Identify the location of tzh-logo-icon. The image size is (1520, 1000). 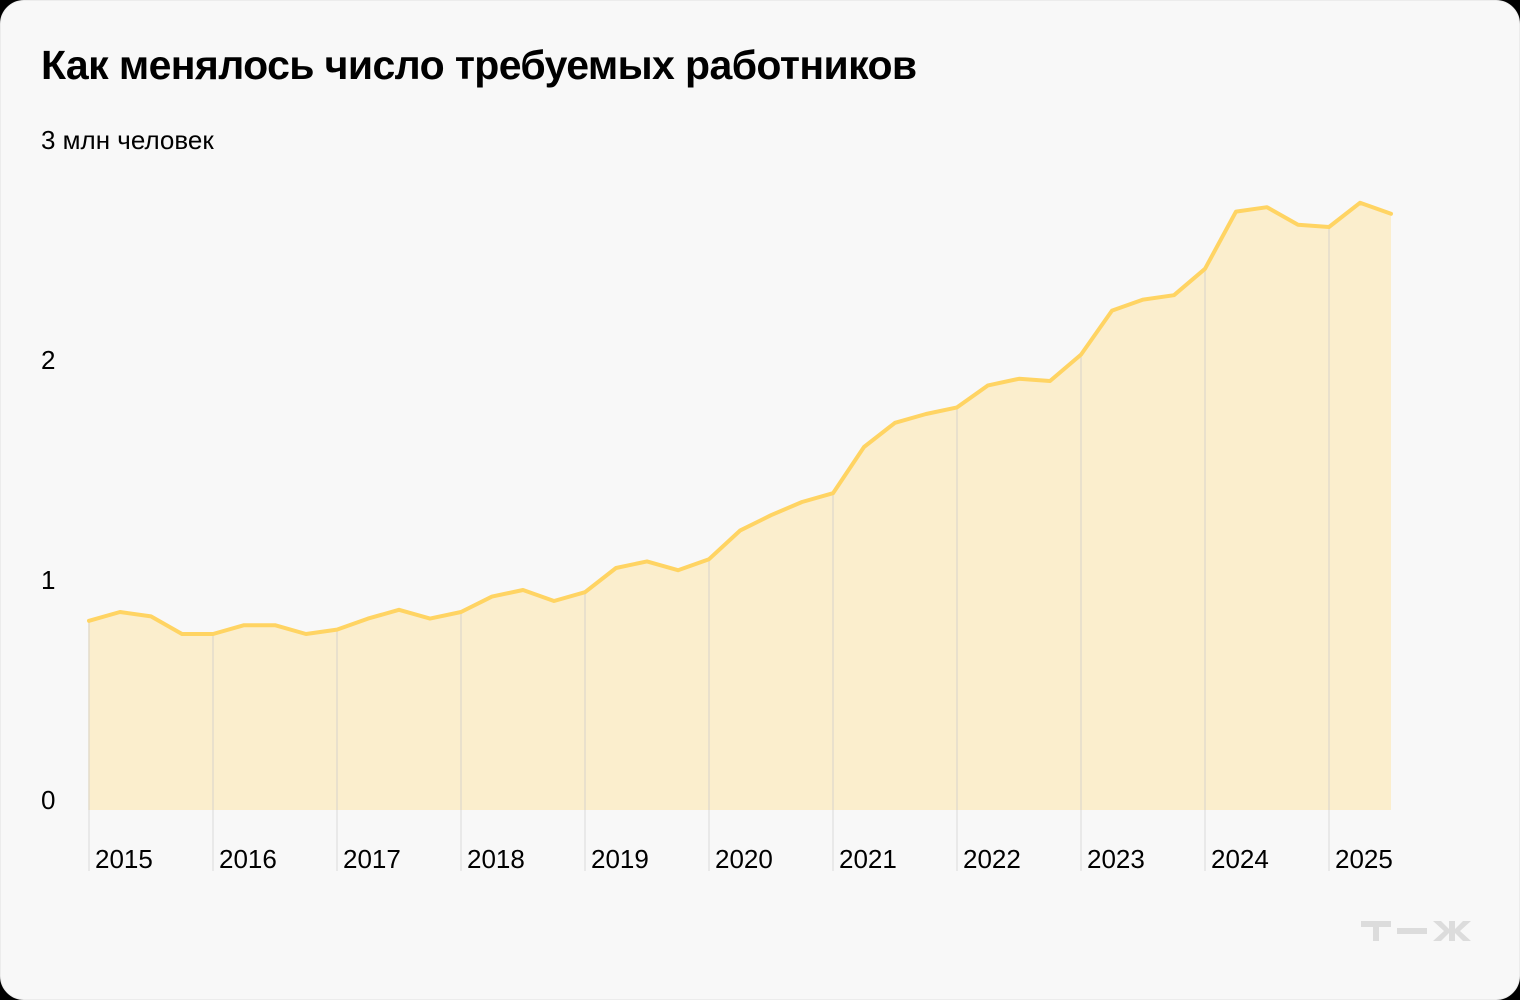
(1416, 931).